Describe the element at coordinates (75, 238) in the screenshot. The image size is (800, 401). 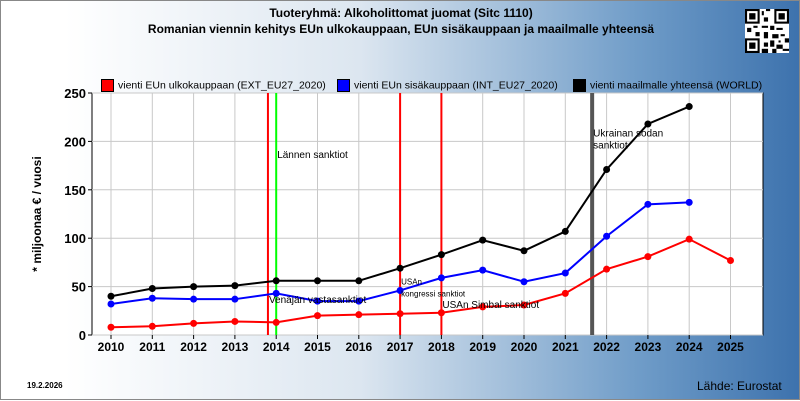
I see `y-tick-label: 100` at that location.